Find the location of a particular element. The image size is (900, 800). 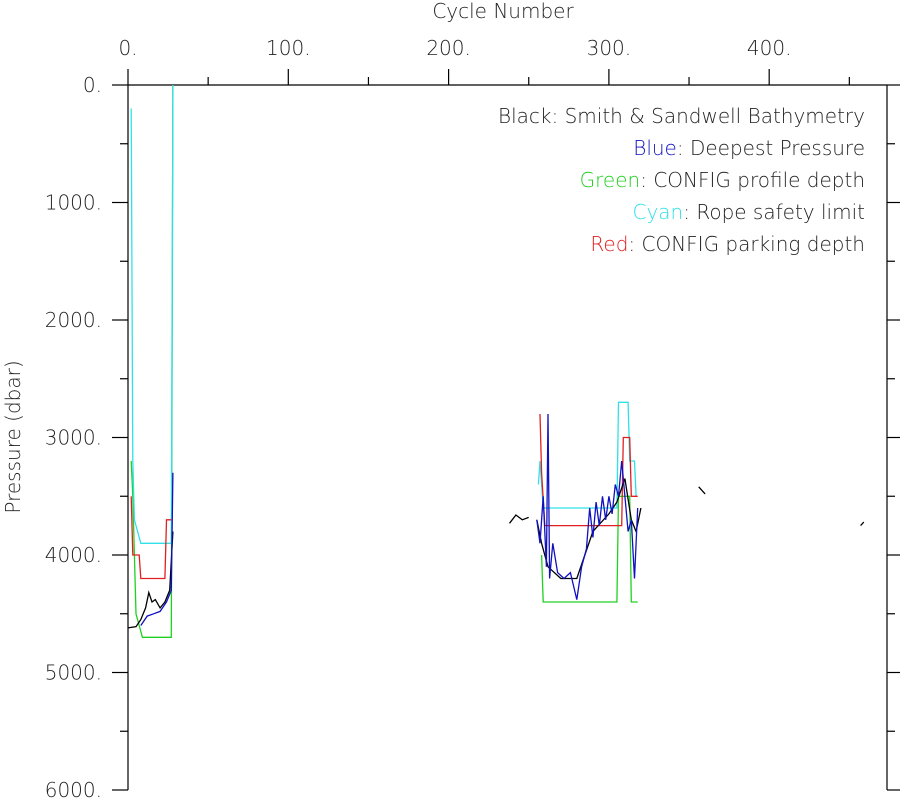

x-tick-label: 0. is located at coordinates (127, 48).